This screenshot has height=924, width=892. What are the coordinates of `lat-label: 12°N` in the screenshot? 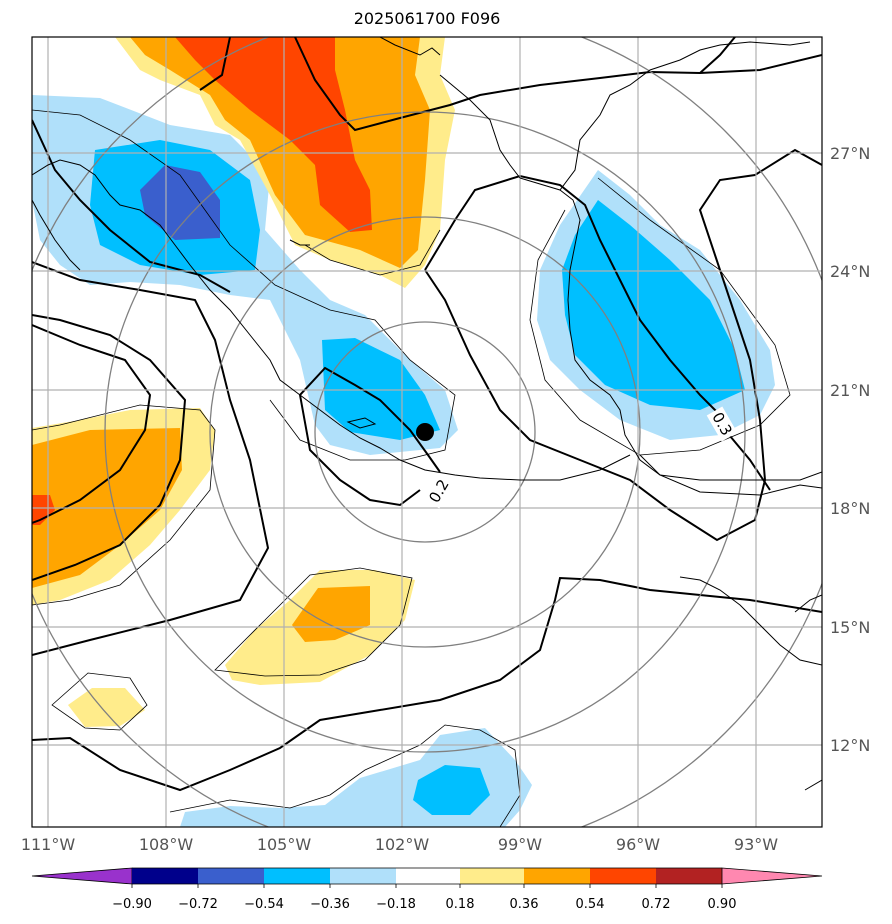 It's located at (850, 745).